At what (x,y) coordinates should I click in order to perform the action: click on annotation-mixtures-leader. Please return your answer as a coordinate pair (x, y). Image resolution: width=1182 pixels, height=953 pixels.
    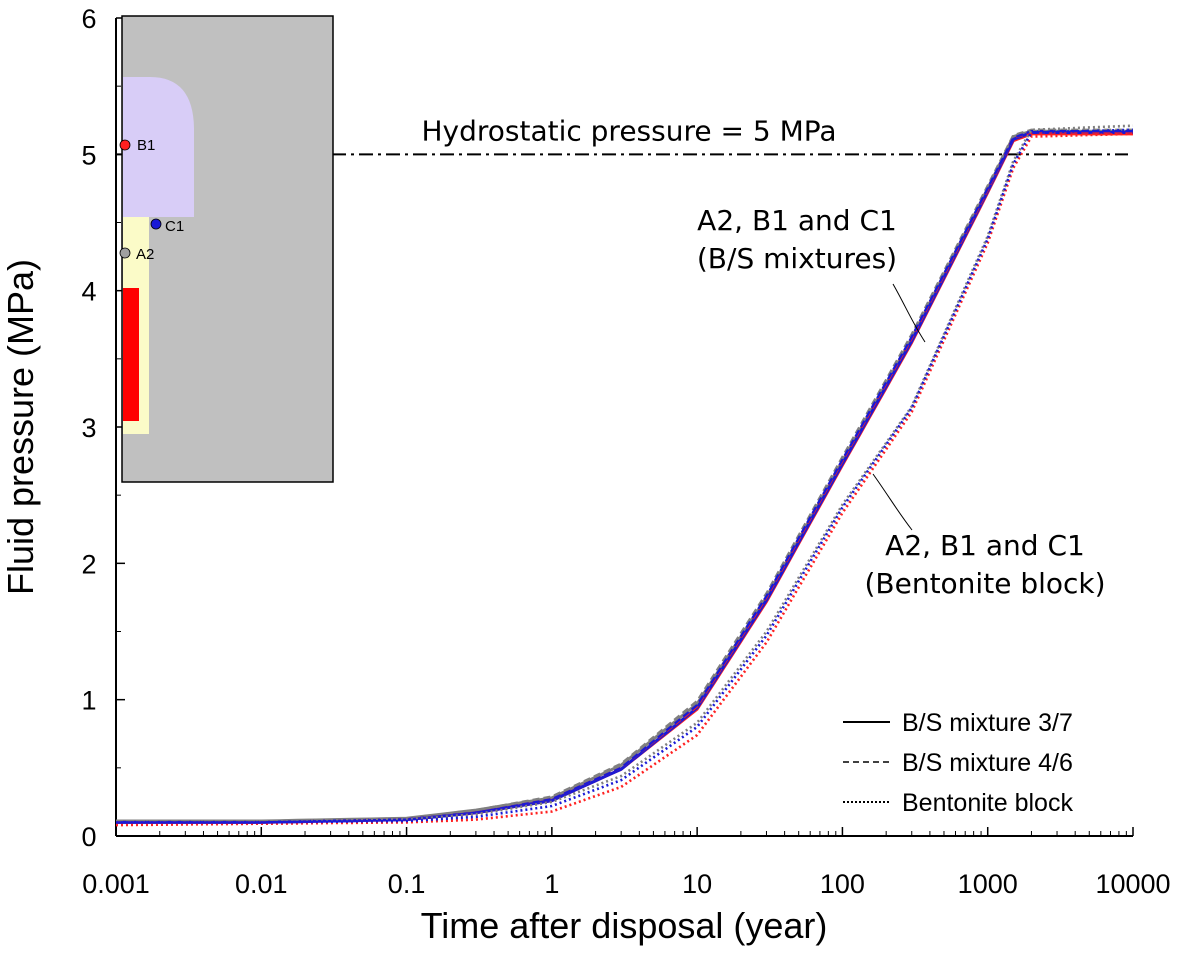
    Looking at the image, I should click on (909, 313).